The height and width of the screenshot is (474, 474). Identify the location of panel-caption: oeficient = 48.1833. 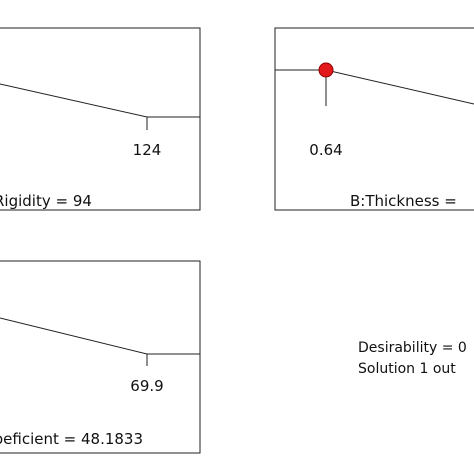
(71, 439).